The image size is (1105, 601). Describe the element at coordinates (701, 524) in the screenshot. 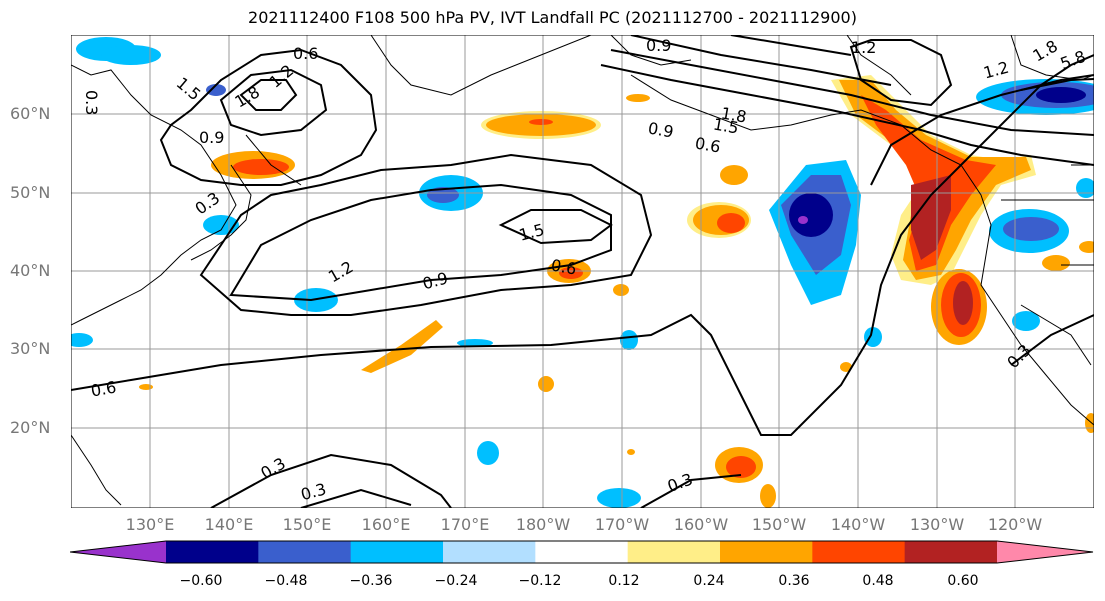

I see `lon-label: 160°W` at that location.